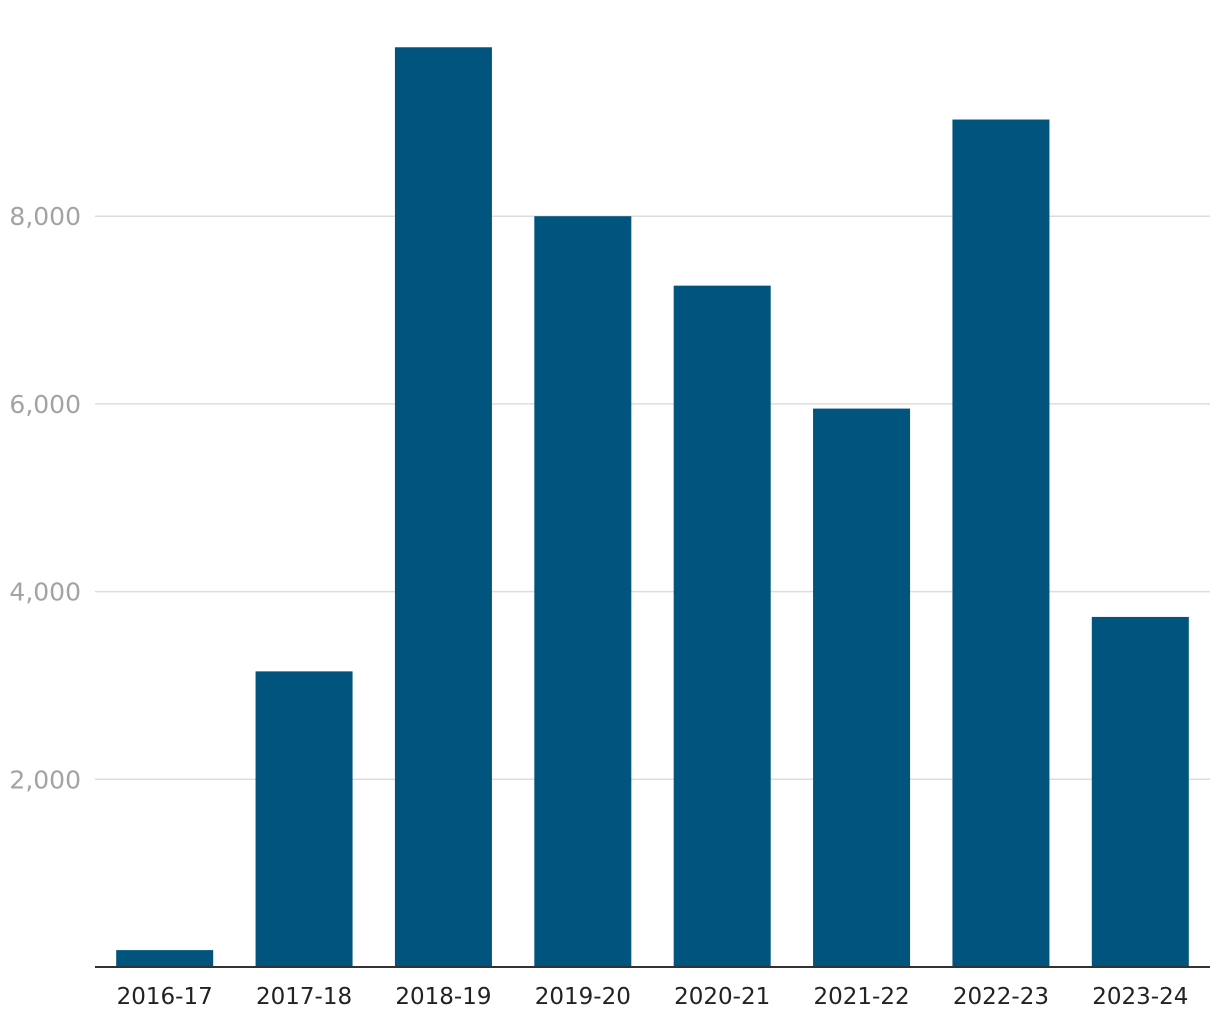  Describe the element at coordinates (45, 216) in the screenshot. I see `y-tick-label: 8,000` at that location.